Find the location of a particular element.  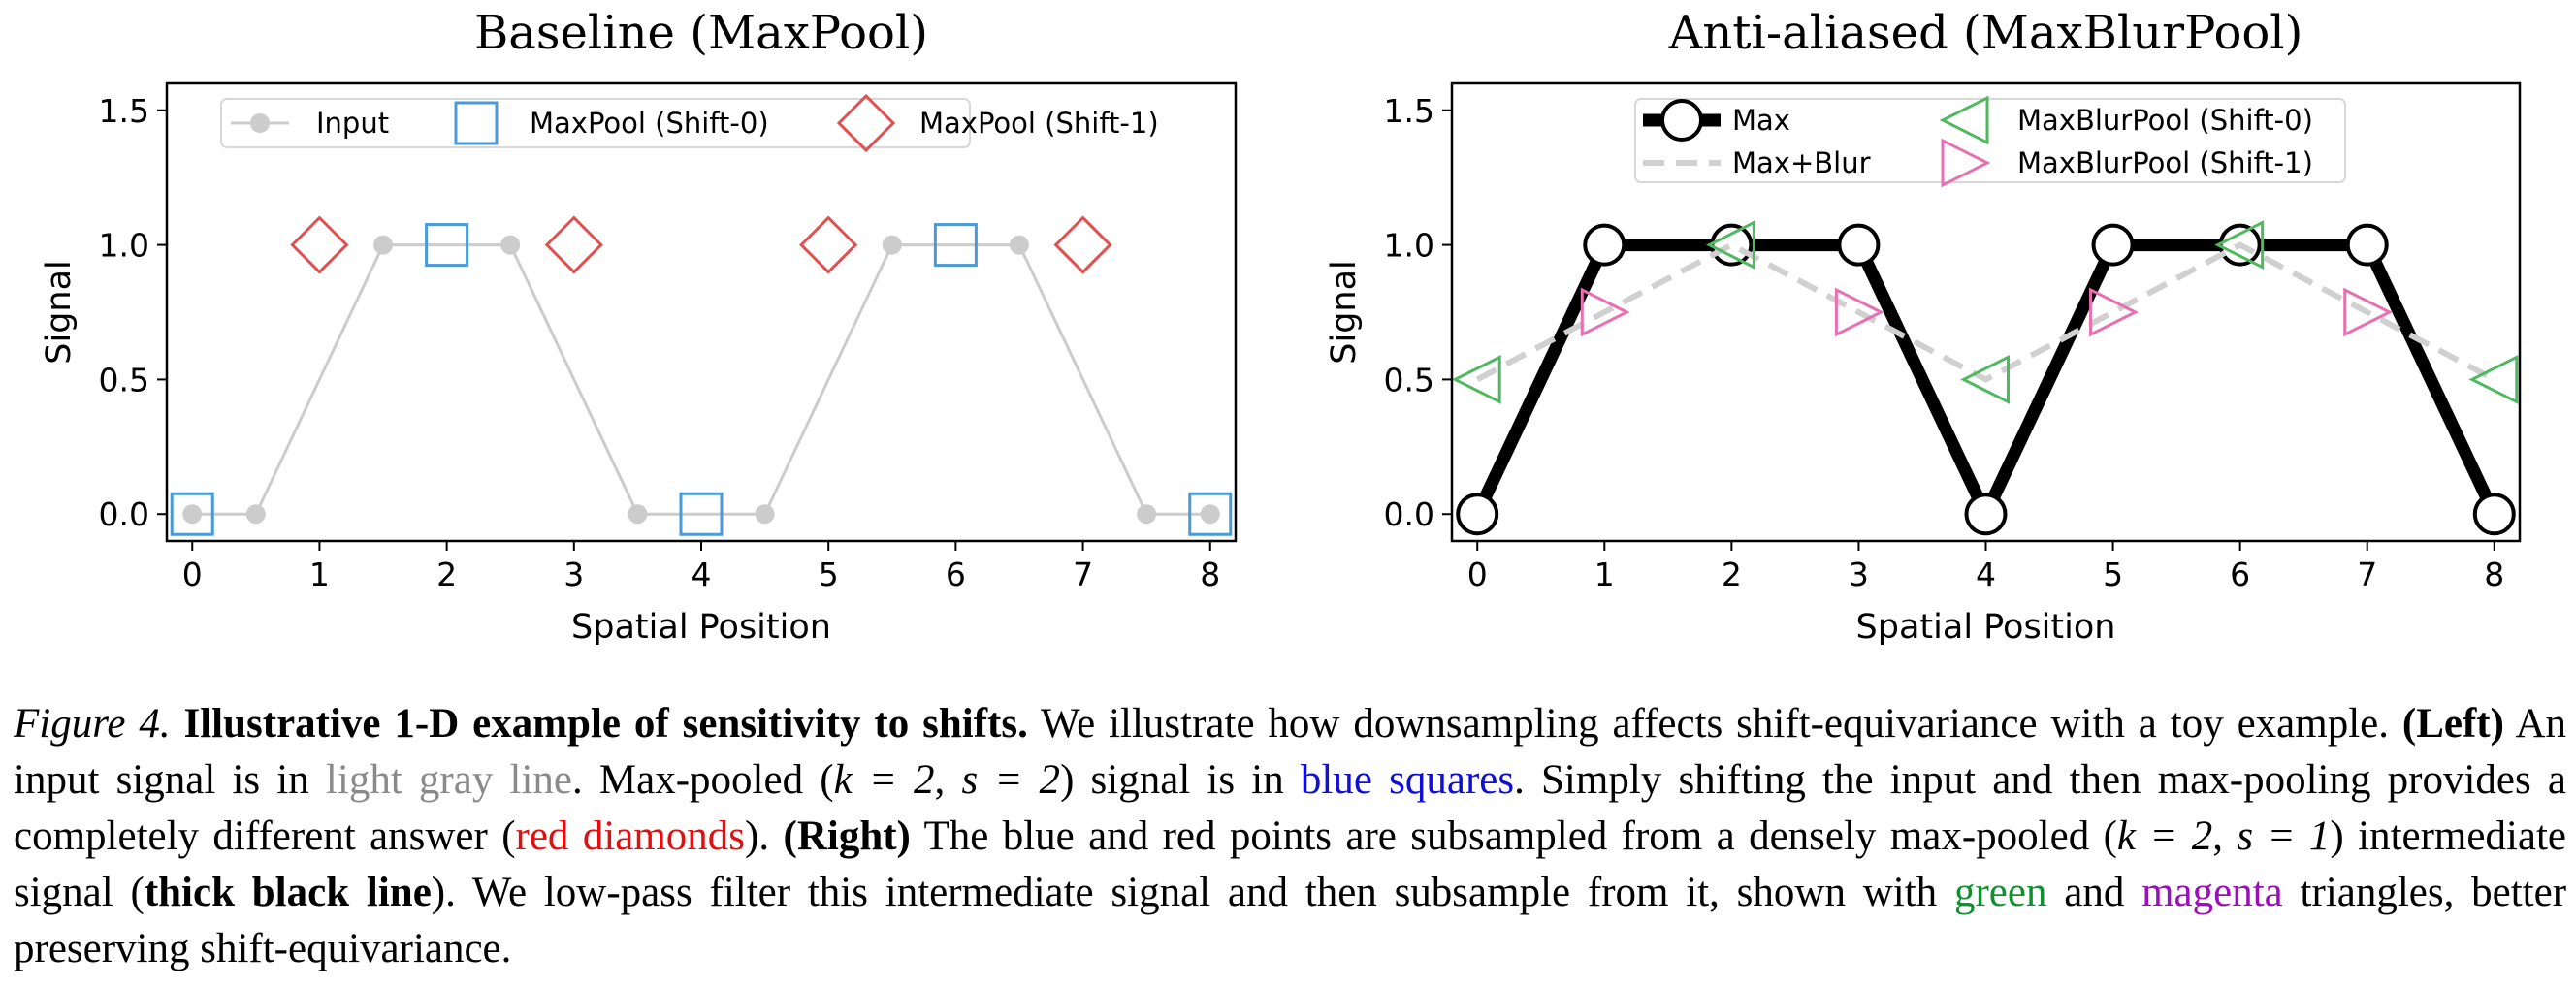

legend-box is located at coordinates (595, 123).